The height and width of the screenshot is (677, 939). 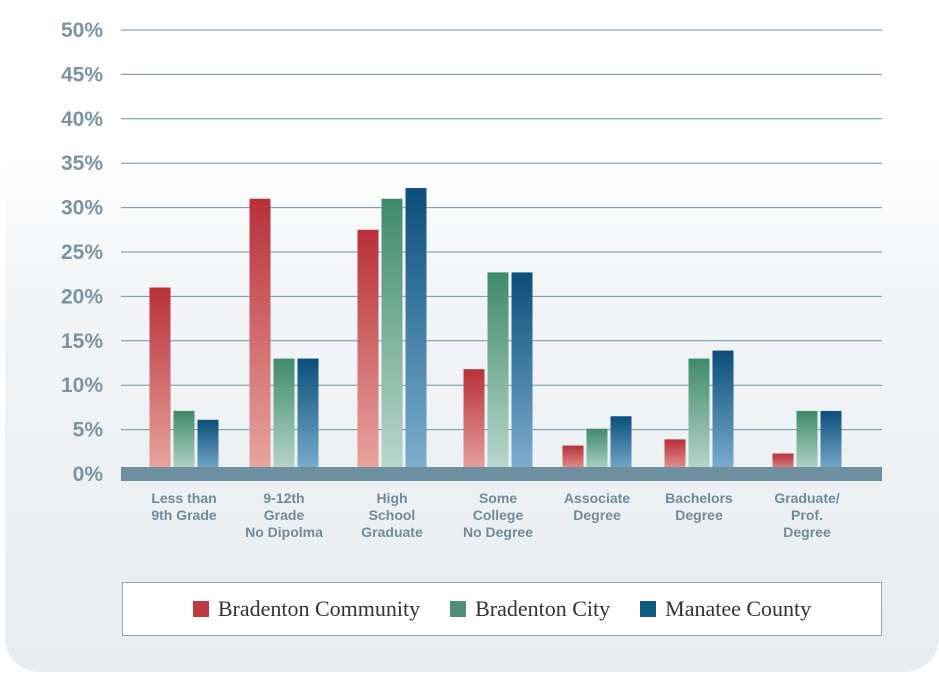 I want to click on x-category-label: Graduate/Prof. Degree, so click(x=806, y=515).